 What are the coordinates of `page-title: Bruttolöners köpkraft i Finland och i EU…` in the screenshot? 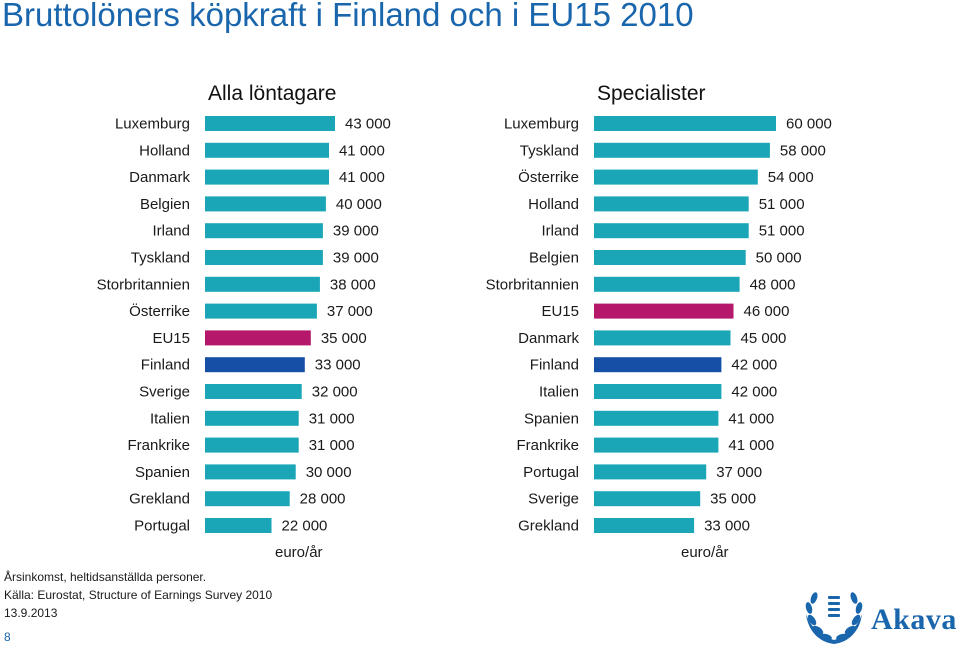 It's located at (348, 16).